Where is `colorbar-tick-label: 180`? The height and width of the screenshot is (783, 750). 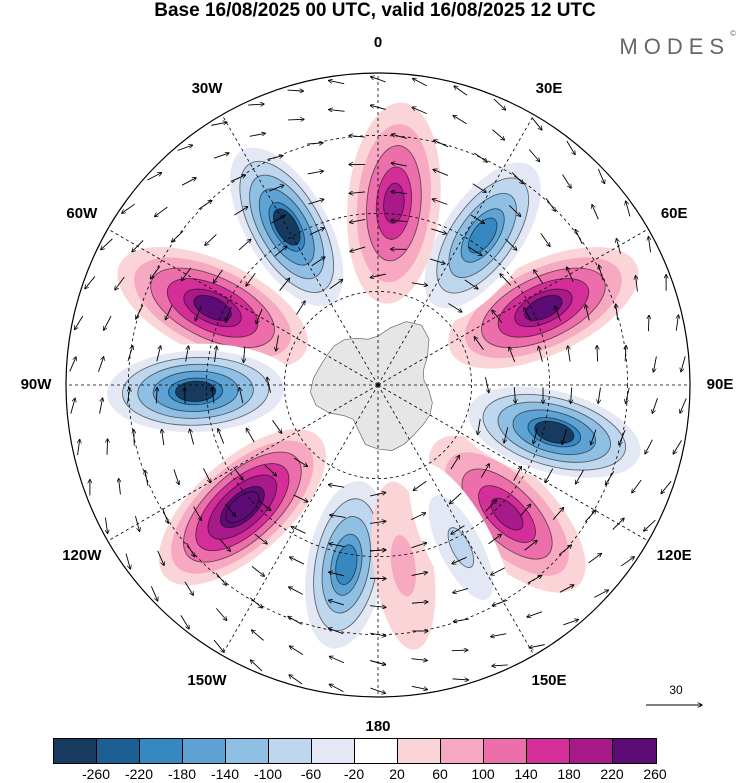
colorbar-tick-label: 180 is located at coordinates (569, 774).